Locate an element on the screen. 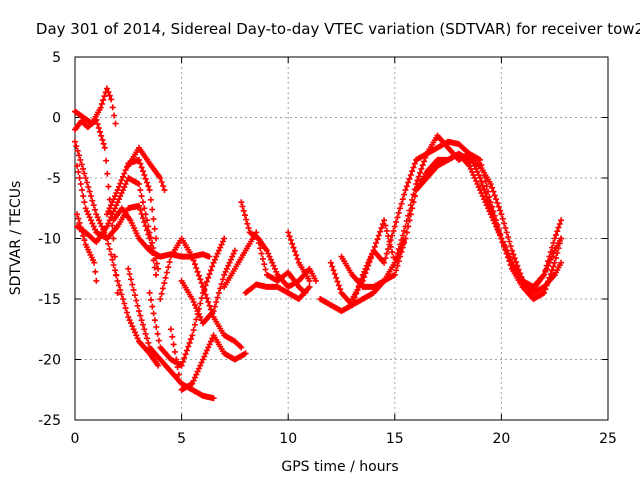 Image resolution: width=640 pixels, height=480 pixels. series-s14 is located at coordinates (208, 287).